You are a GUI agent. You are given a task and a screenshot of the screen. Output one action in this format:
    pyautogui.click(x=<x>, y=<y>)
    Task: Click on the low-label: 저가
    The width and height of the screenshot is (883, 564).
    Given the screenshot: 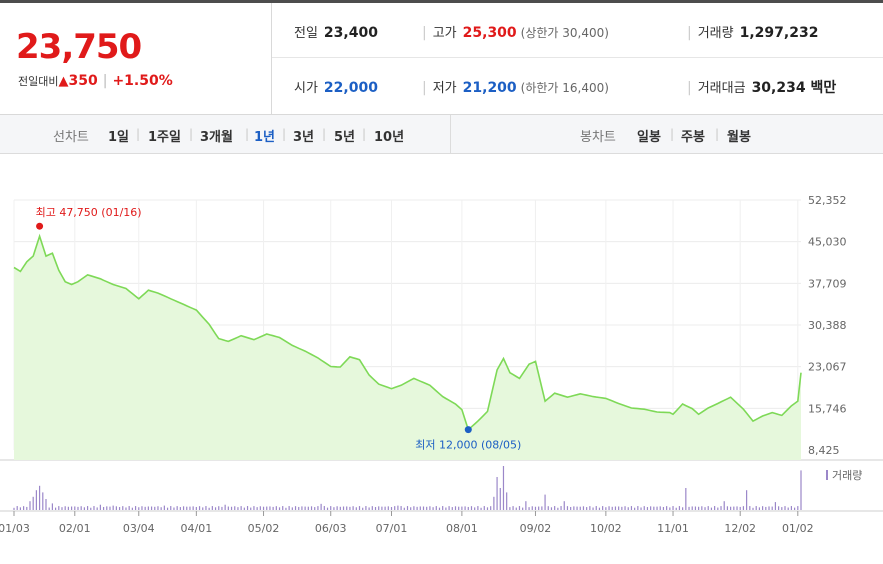 What is the action you would take?
    pyautogui.click(x=444, y=88)
    